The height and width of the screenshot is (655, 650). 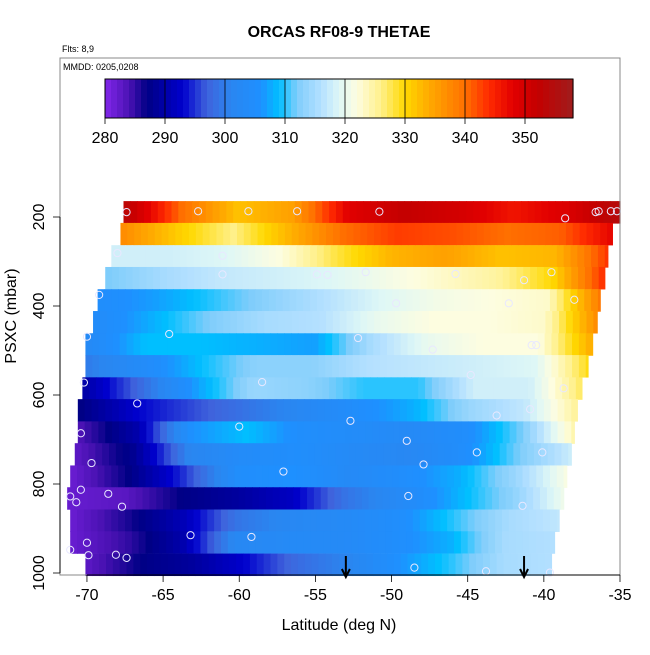 What do you see at coordinates (101, 67) in the screenshot?
I see `dates-label: MMDD: 0205,0208` at bounding box center [101, 67].